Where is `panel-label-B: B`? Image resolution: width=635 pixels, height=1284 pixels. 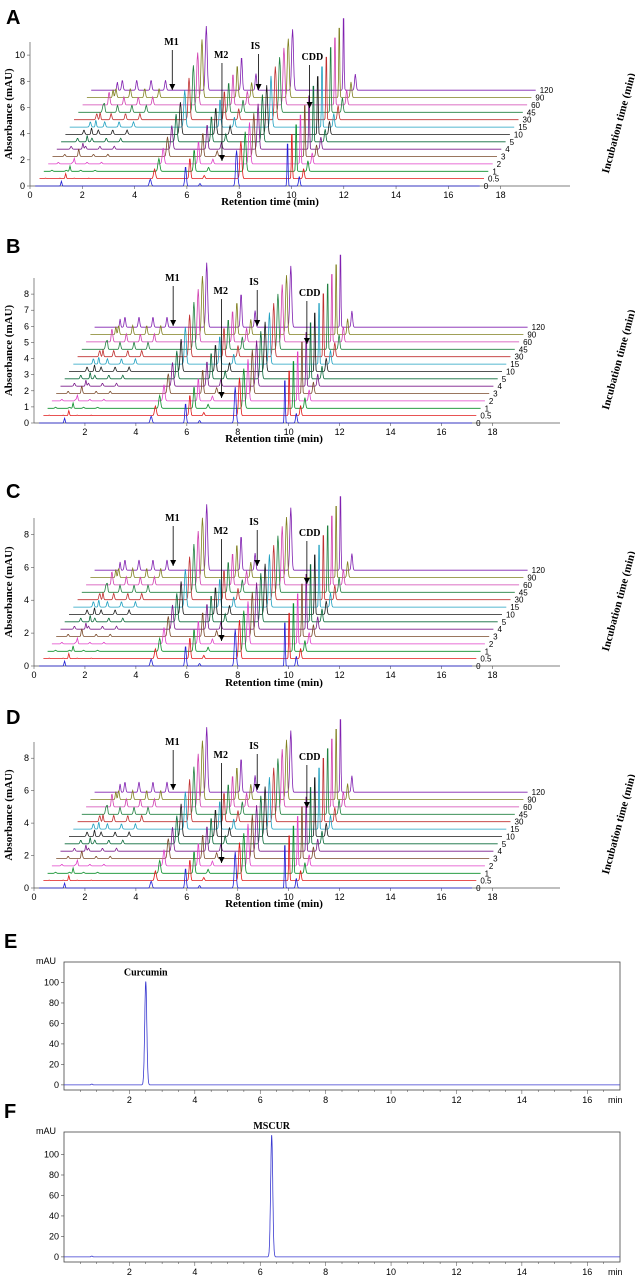
panel-label-B: B is located at coordinates (13, 247).